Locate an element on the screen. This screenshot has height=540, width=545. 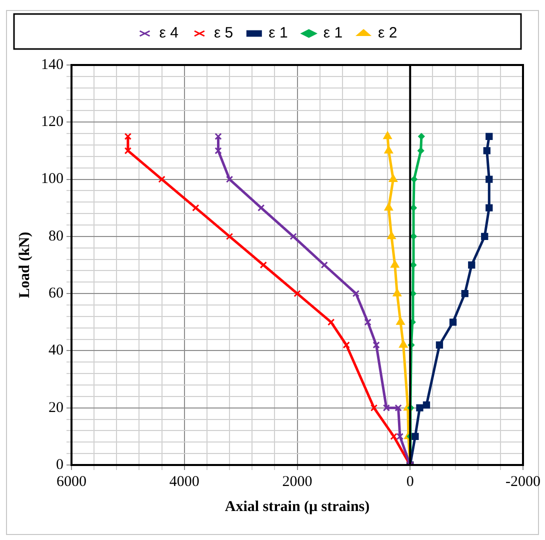
y-tick-label: 80 is located at coordinates (56, 236).